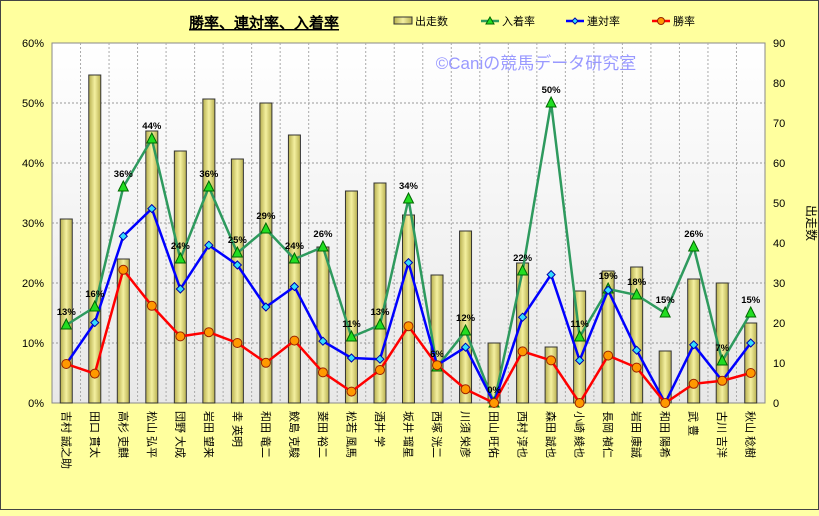 Image resolution: width=819 pixels, height=516 pixels. Describe the element at coordinates (779, 284) in the screenshot. I see `right-tick-label: 30` at that location.